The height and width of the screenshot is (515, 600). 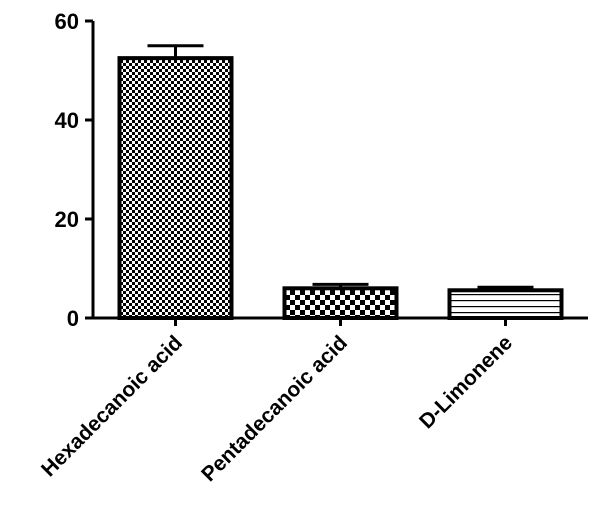 What do you see at coordinates (112, 406) in the screenshot?
I see `x-tick-label: Hexadecanoic acid` at bounding box center [112, 406].